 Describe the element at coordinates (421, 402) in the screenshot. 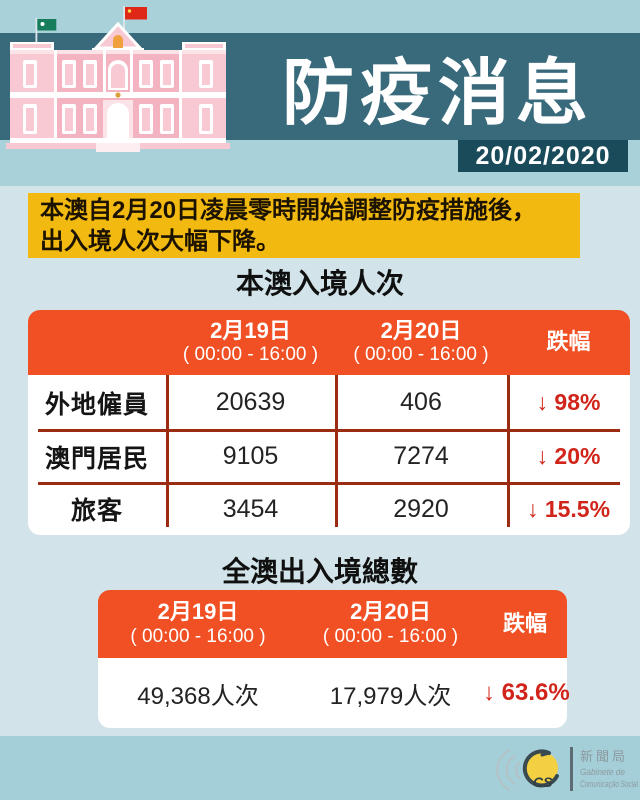

I see `day20-value: 406` at that location.